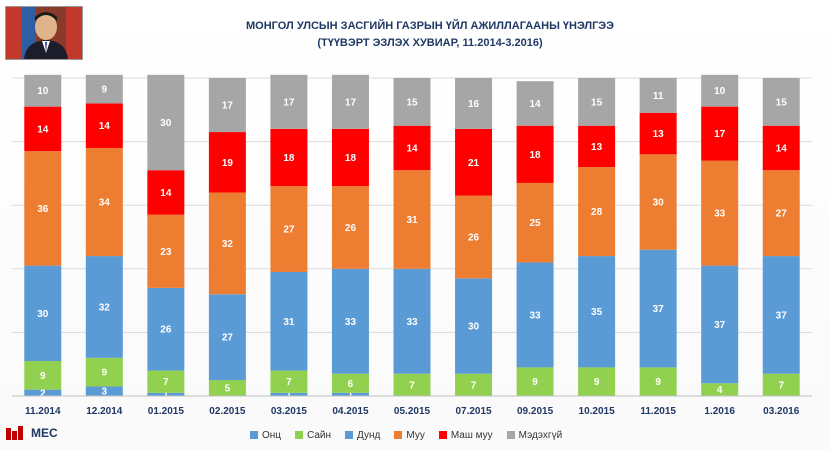  I want to click on legend-item: Дунд, so click(362, 435).